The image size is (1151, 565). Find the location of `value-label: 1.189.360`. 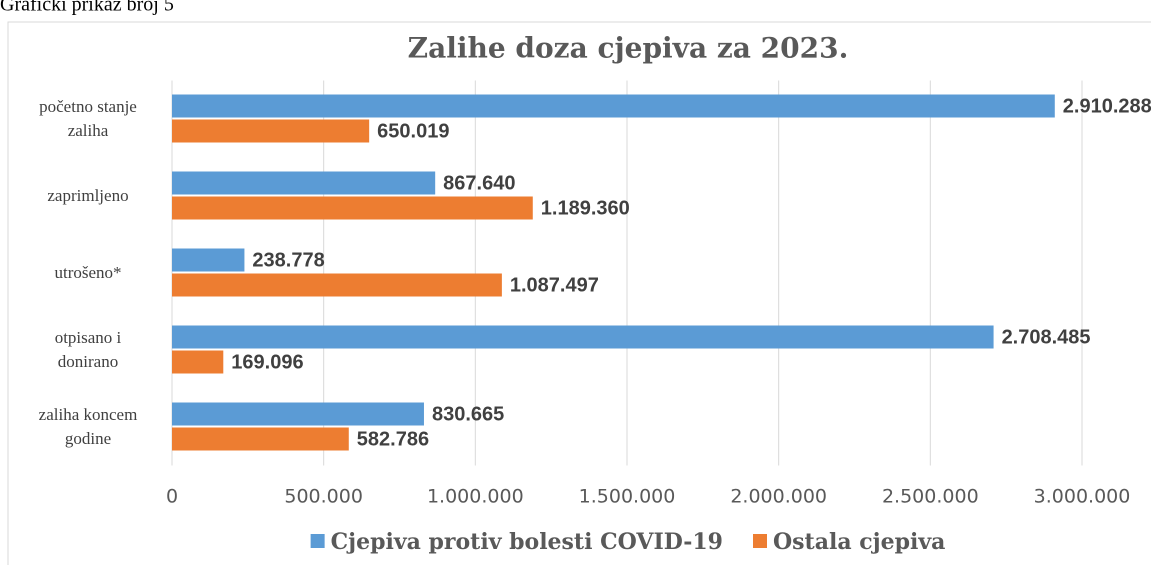

value-label: 1.189.360 is located at coordinates (585, 208).